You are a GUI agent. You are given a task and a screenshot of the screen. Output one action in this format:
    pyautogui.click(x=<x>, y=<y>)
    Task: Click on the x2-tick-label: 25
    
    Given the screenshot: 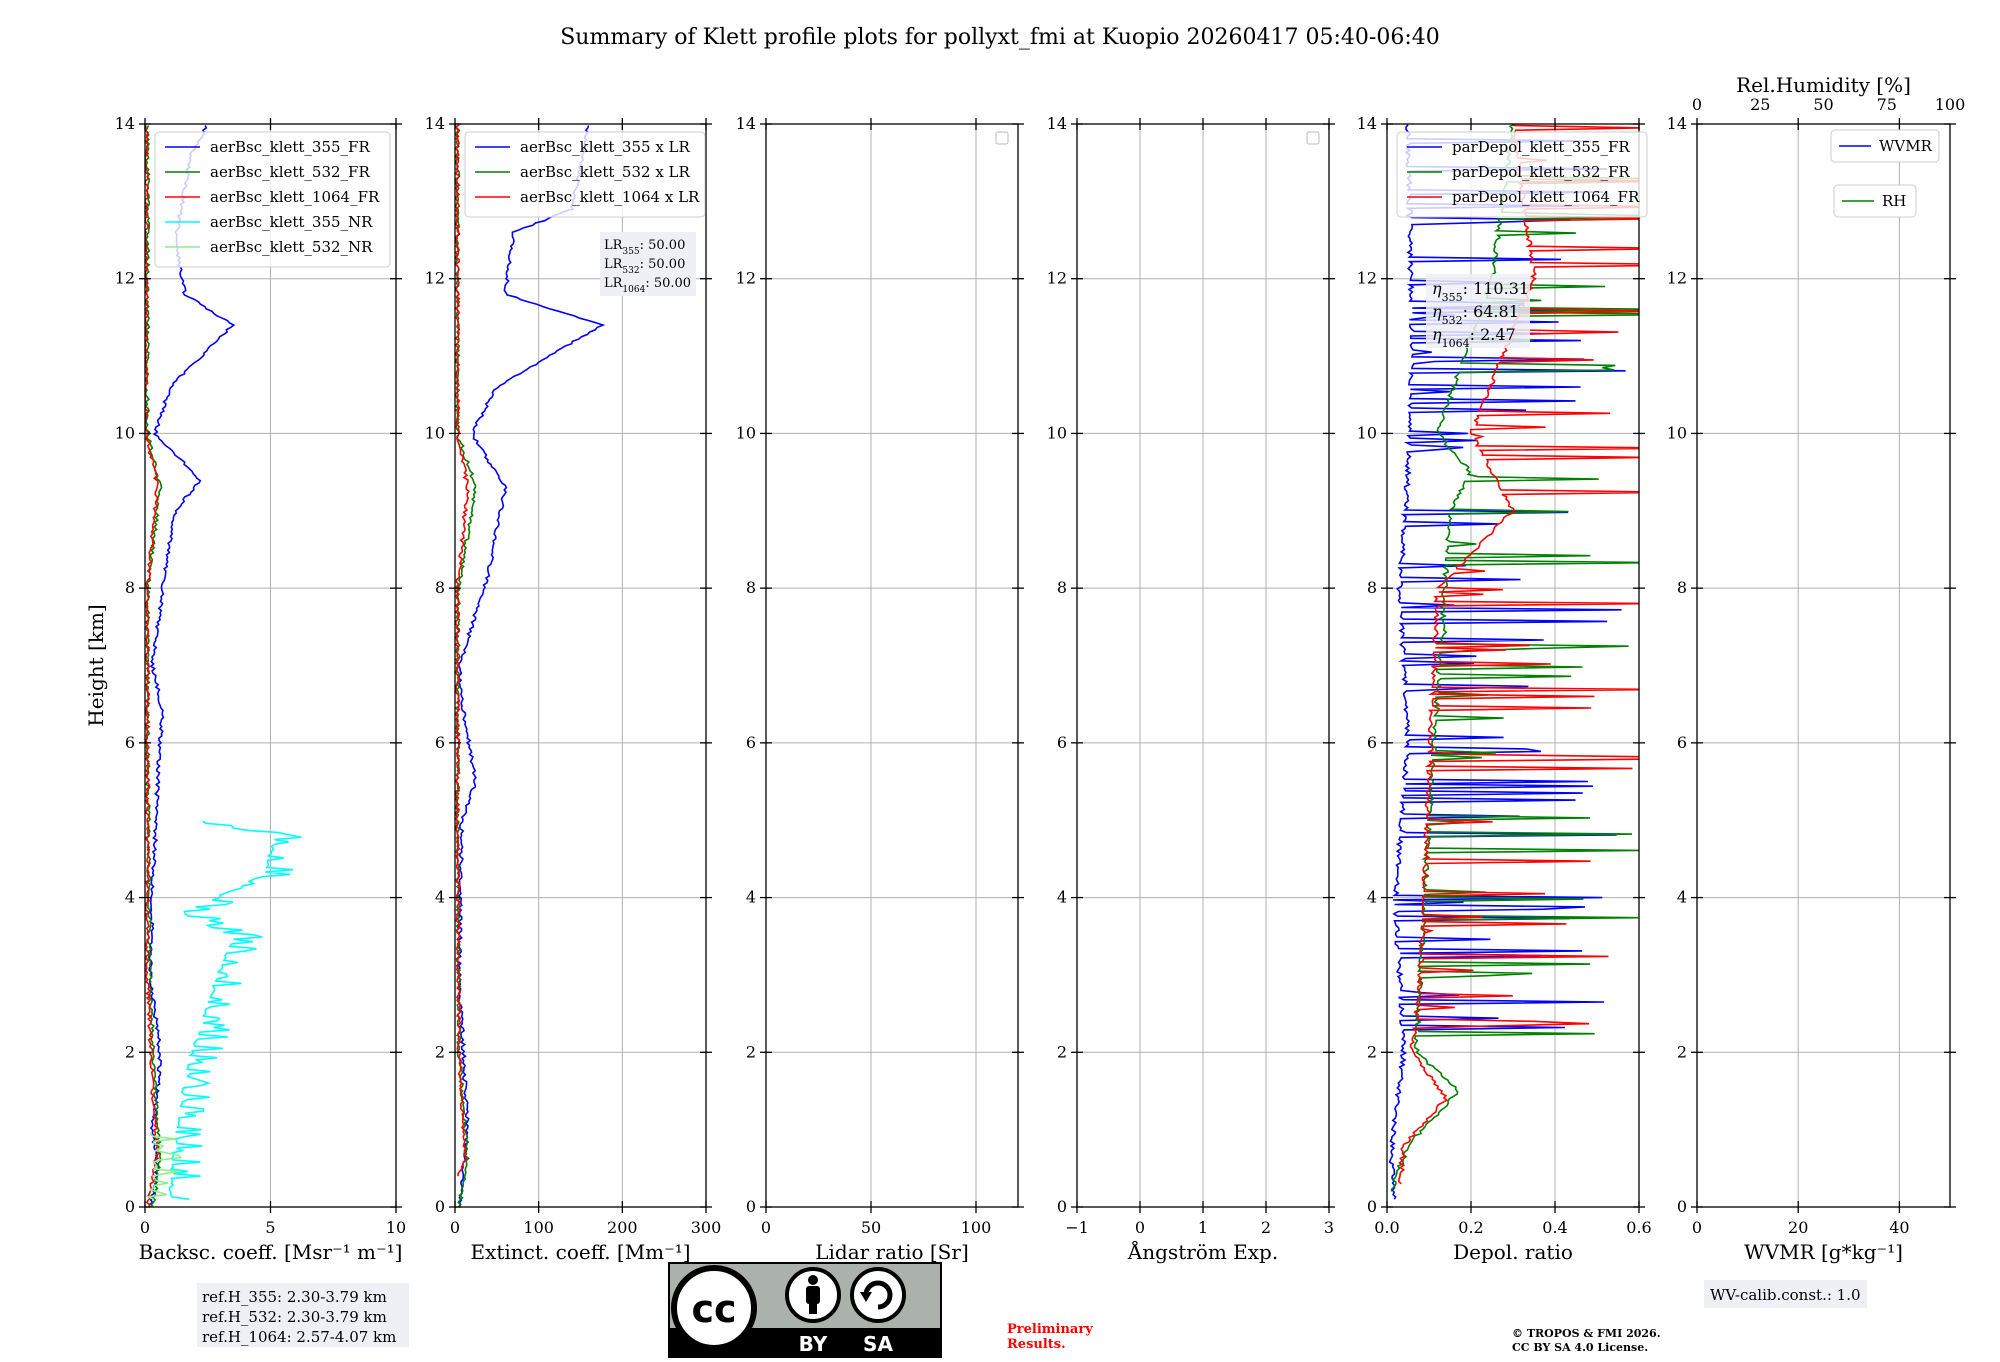 What is the action you would take?
    pyautogui.click(x=1760, y=104)
    